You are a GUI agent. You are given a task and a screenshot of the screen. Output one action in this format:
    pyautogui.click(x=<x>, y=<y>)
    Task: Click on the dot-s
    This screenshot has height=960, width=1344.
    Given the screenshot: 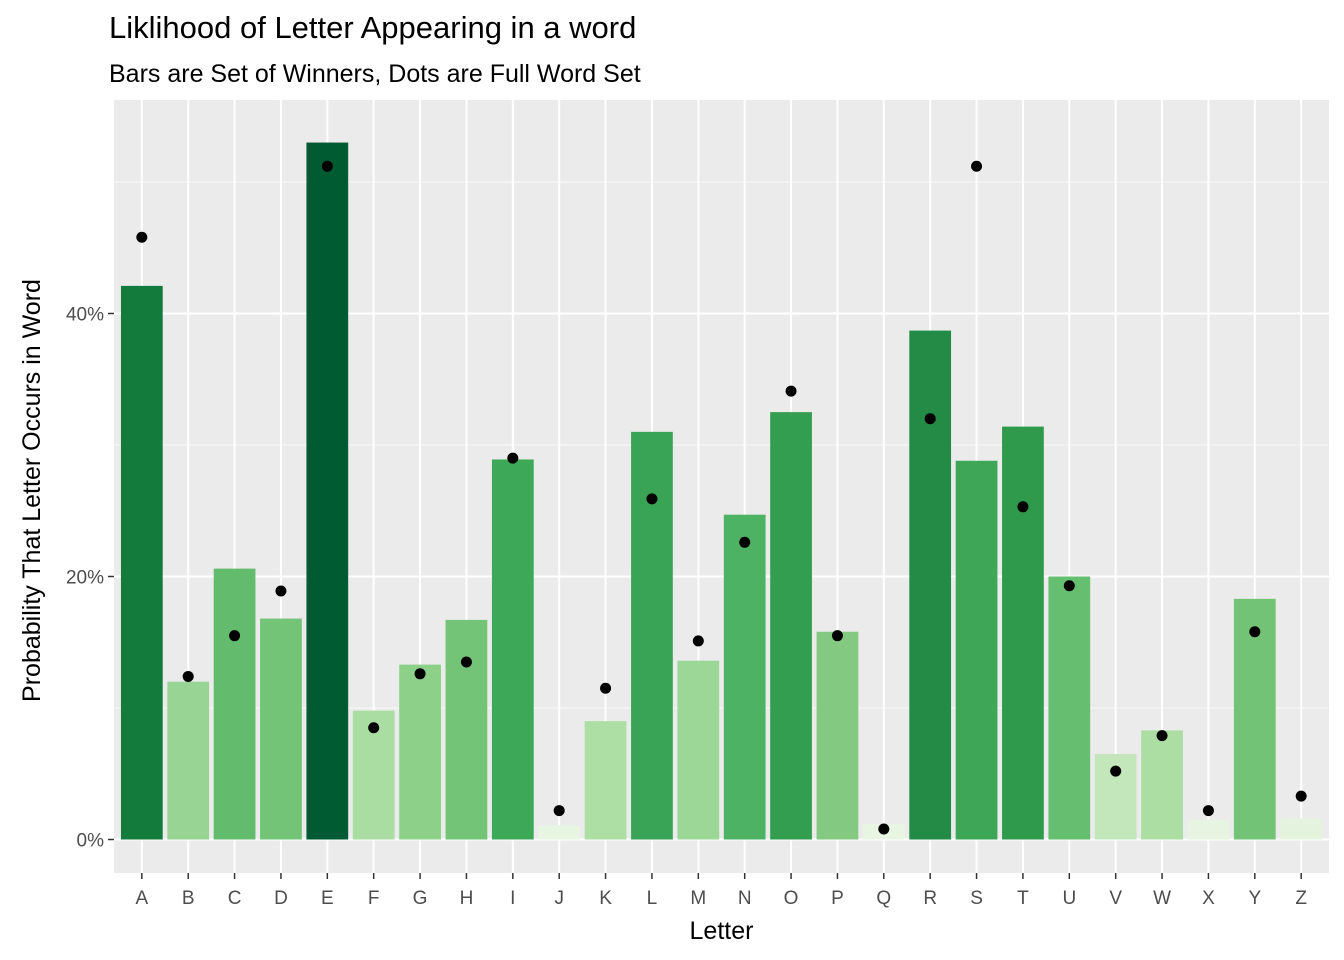 What is the action you would take?
    pyautogui.click(x=977, y=166)
    